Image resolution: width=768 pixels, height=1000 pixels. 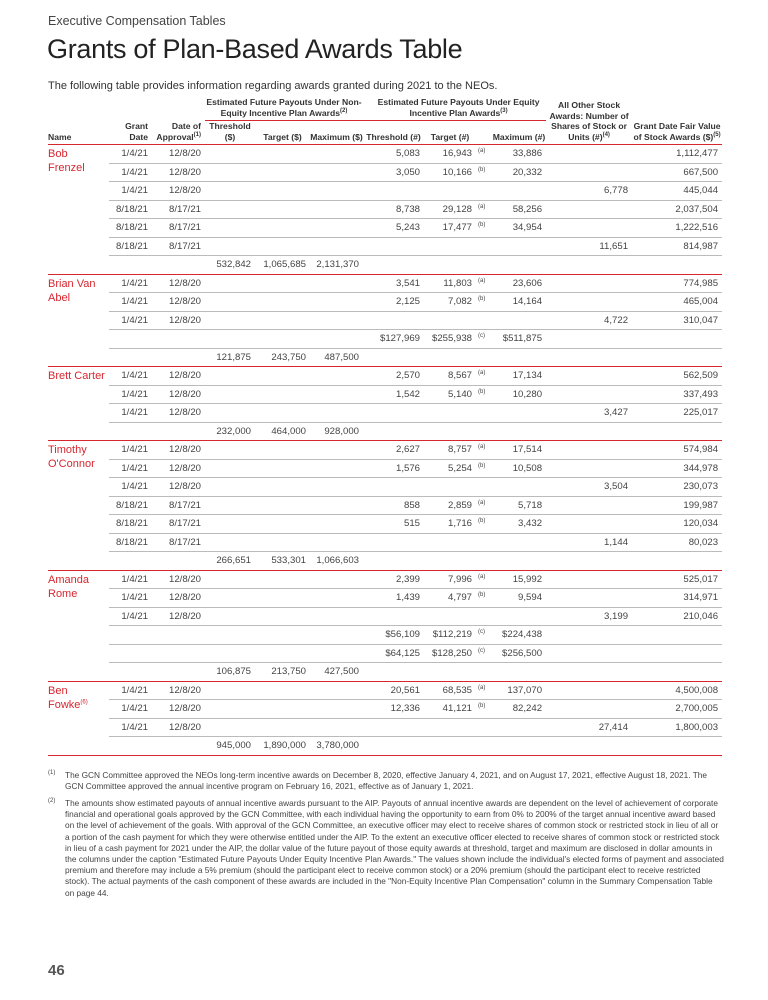 I want to click on e-target-cell: 2,859, so click(x=450, y=505).